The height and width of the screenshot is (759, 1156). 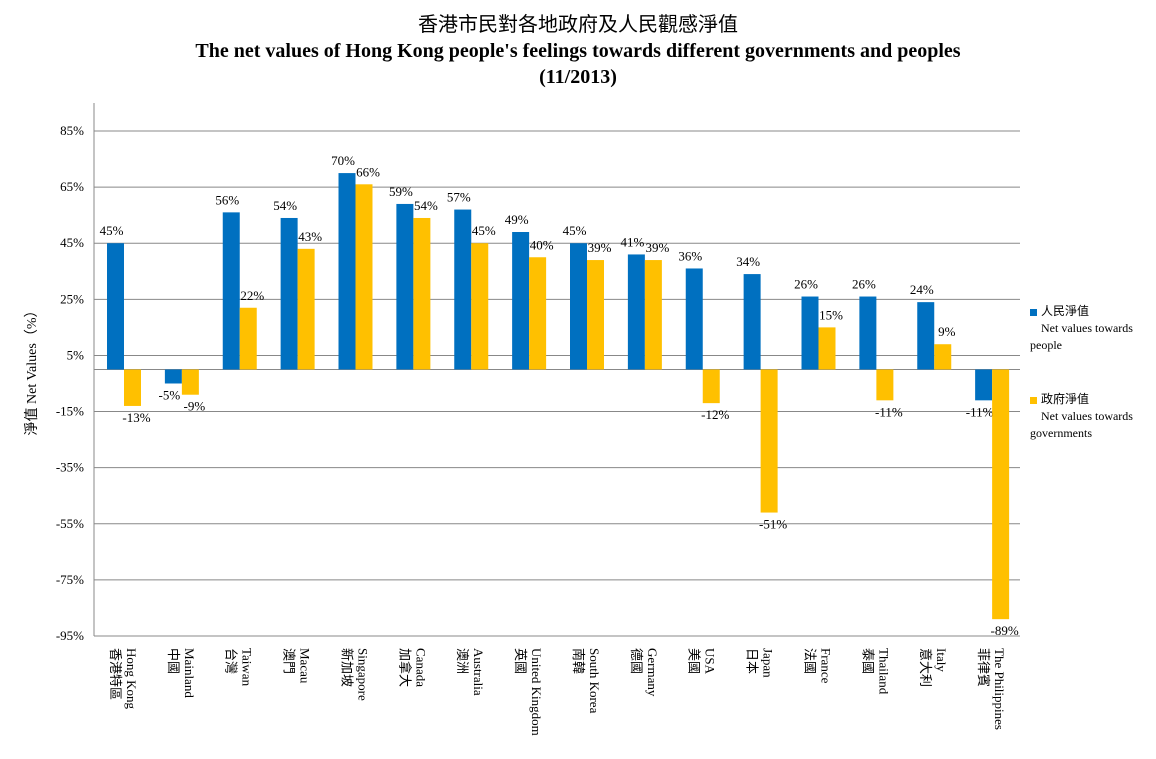 I want to click on legend-swatch-governments, so click(x=1033, y=400).